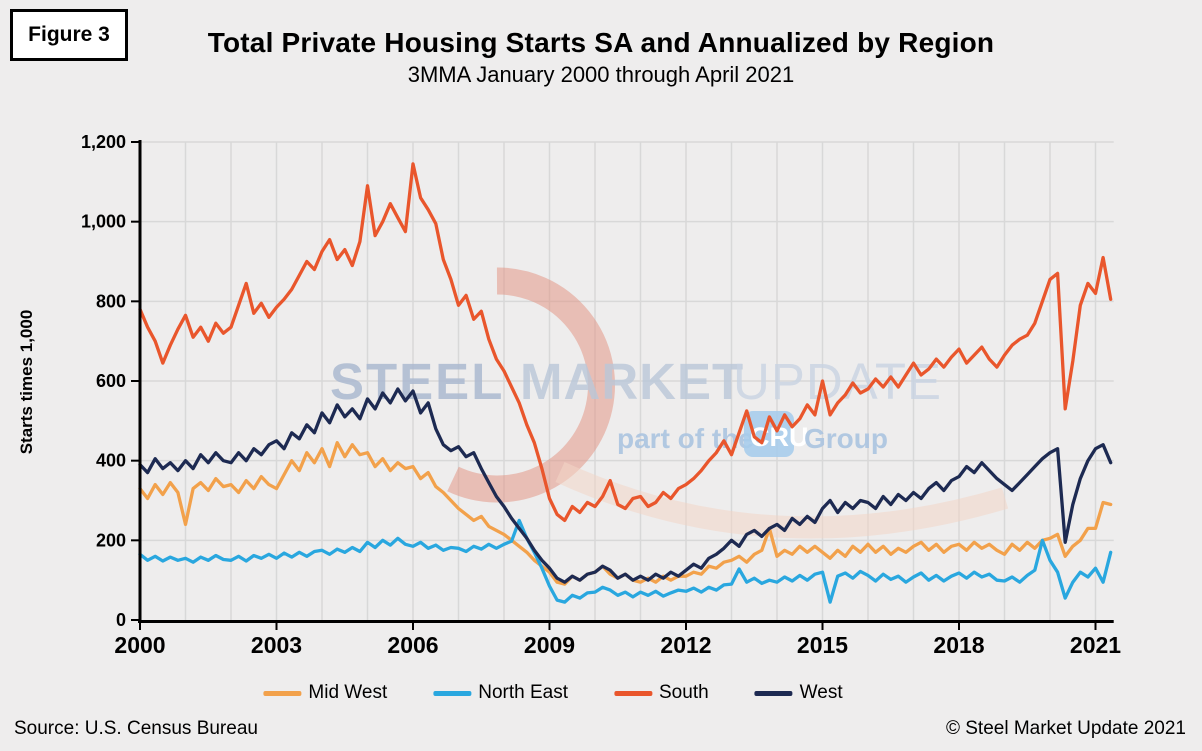  I want to click on legend-item-west: West, so click(798, 693).